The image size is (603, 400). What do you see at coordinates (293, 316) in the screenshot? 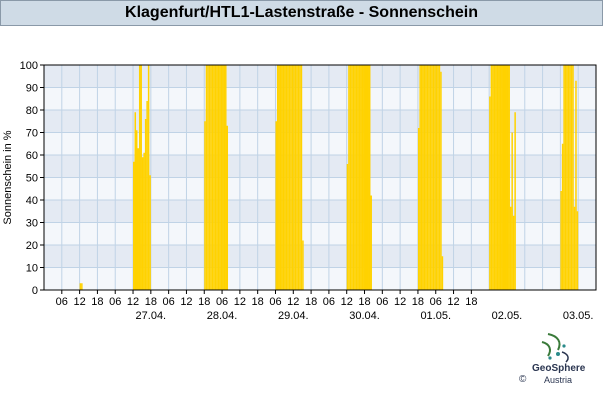
I see `x-day-label: 29.04.` at bounding box center [293, 316].